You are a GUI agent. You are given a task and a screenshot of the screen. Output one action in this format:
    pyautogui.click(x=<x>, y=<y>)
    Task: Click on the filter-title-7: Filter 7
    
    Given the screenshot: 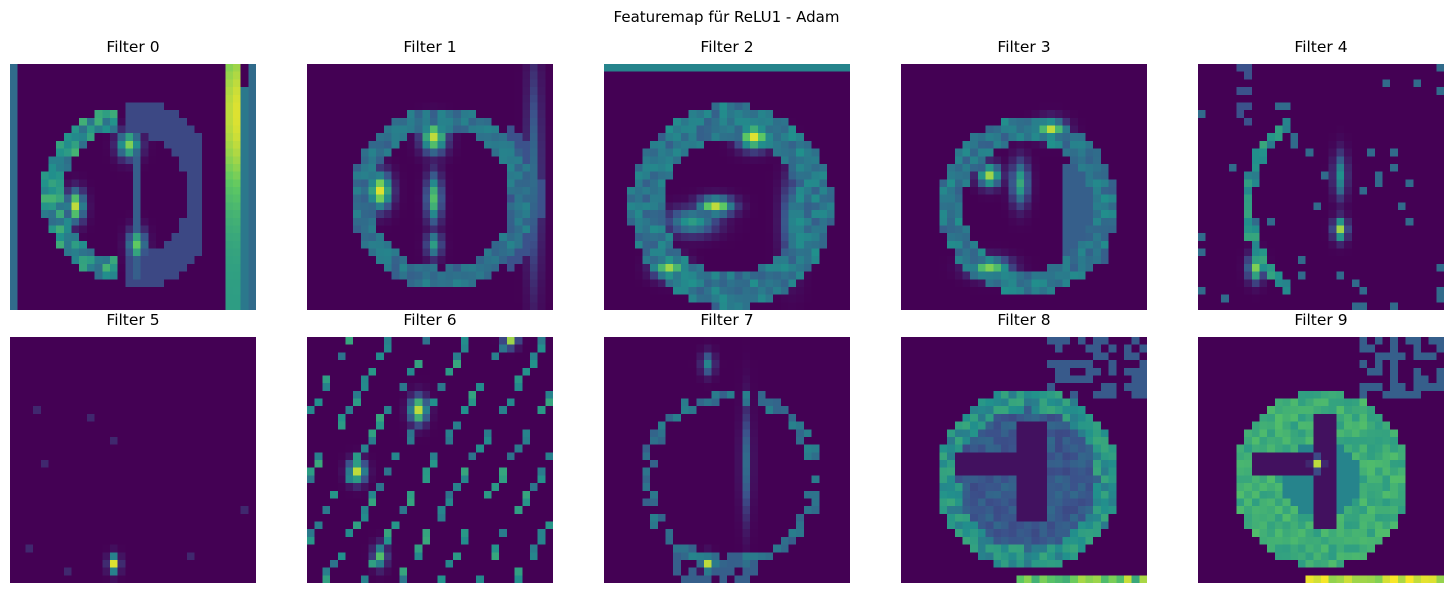 What is the action you would take?
    pyautogui.click(x=727, y=320)
    